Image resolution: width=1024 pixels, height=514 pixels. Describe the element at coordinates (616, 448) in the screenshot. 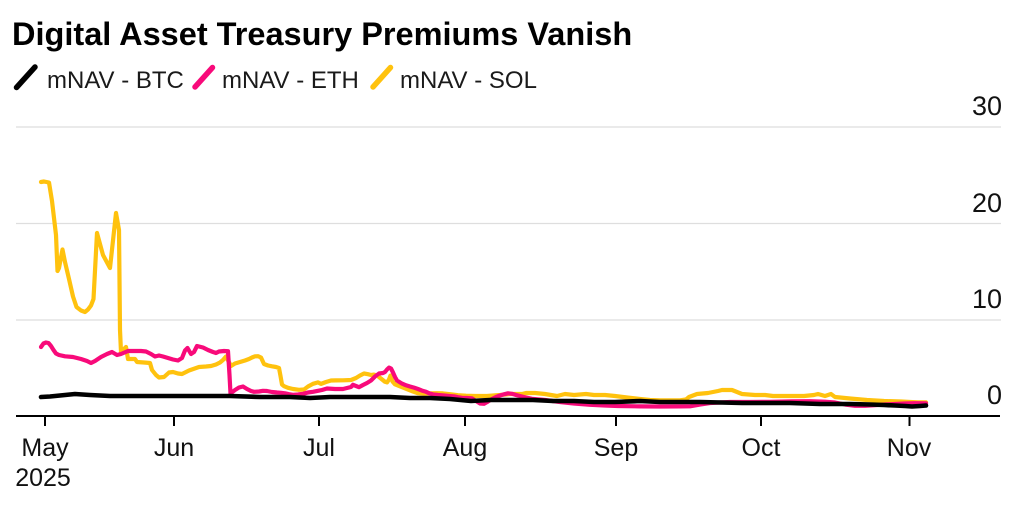

I see `svg-text: Sep` at that location.